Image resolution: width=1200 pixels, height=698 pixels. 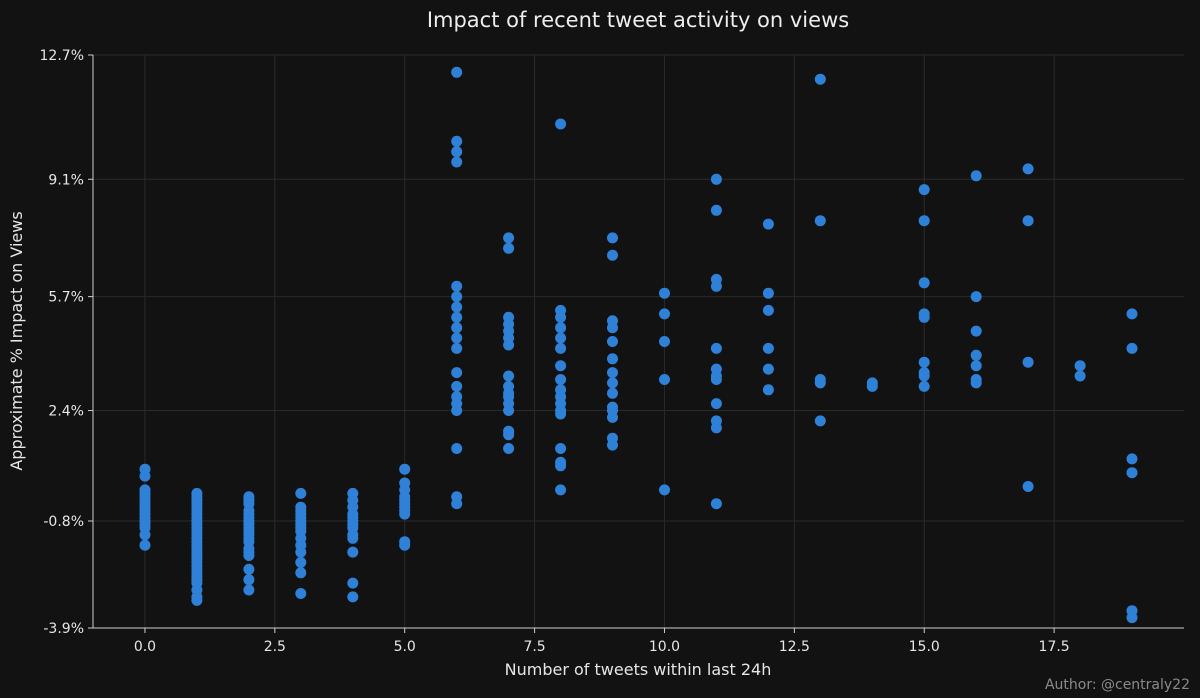 I want to click on y-axis-label: Approximate % Impact on Views, so click(x=16, y=340).